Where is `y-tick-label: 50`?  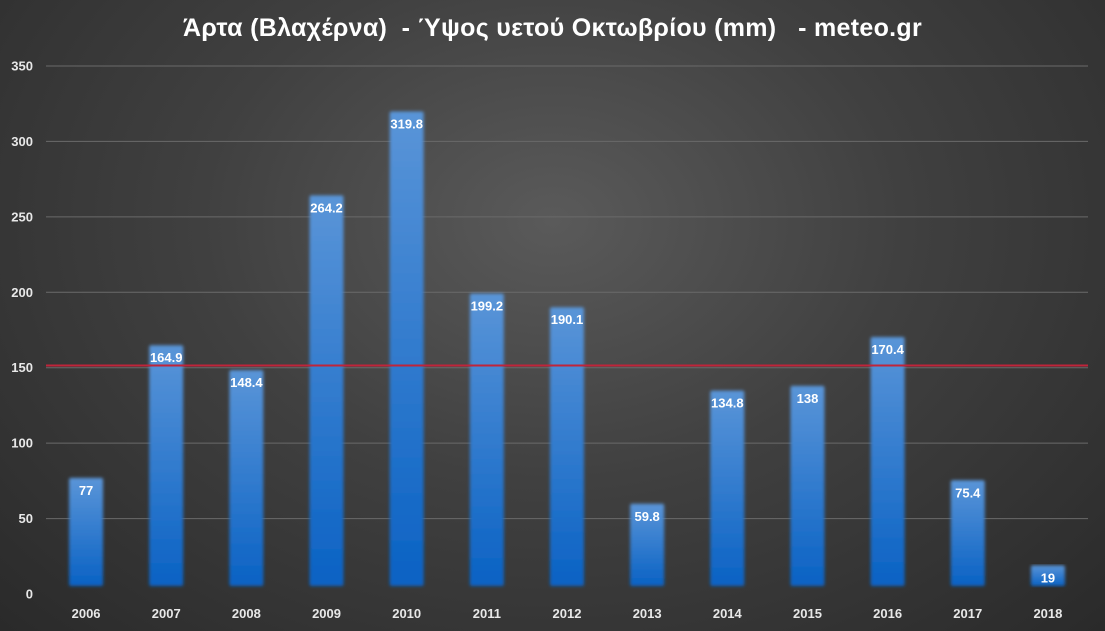 y-tick-label: 50 is located at coordinates (26, 518).